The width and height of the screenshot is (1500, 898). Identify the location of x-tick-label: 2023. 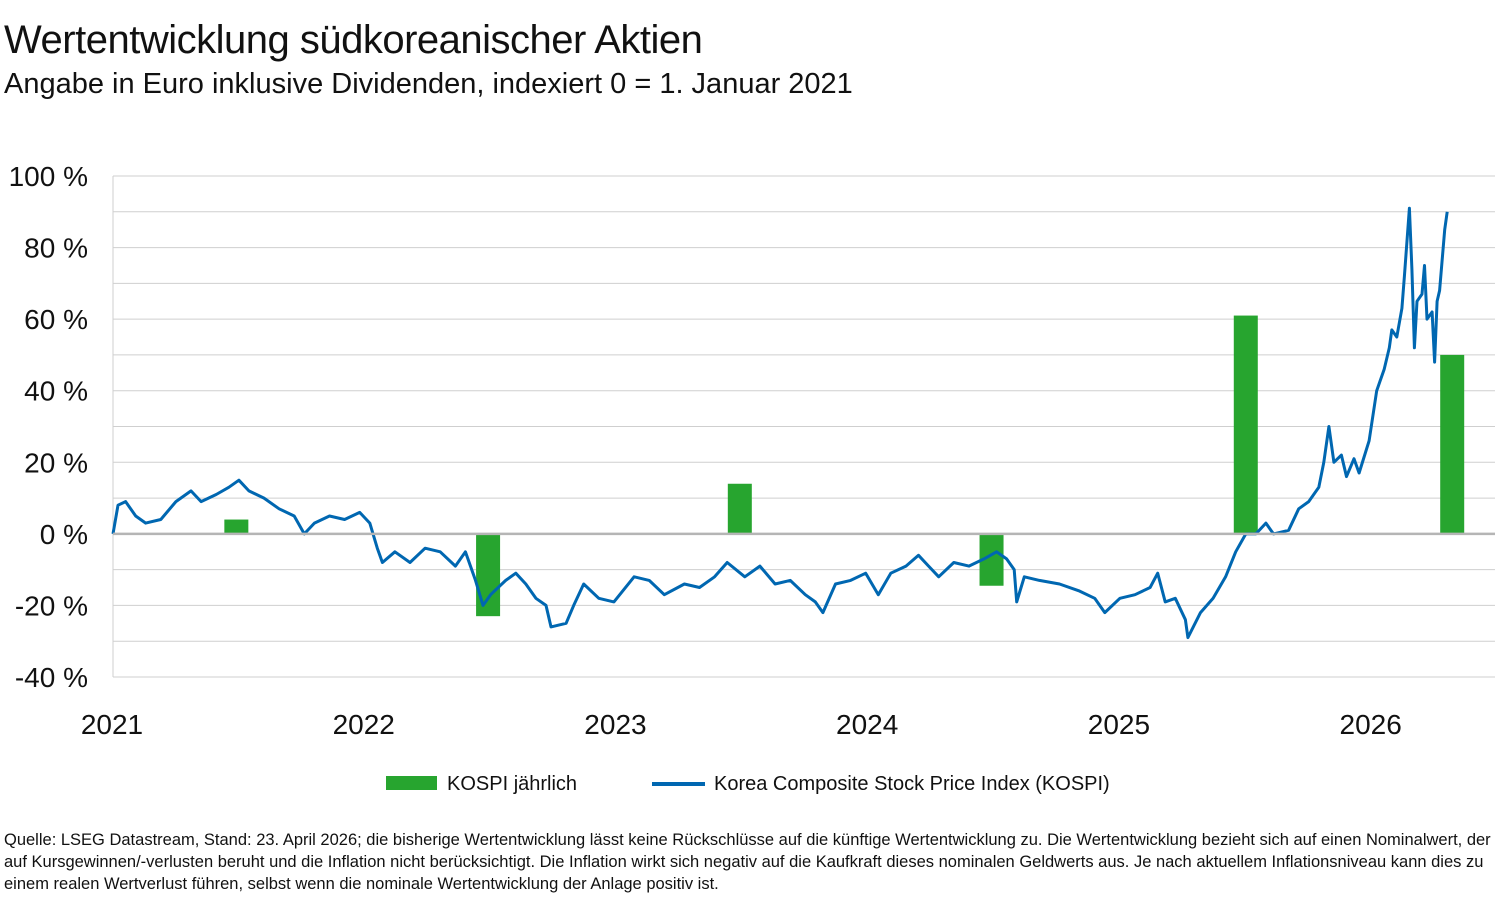
(615, 724).